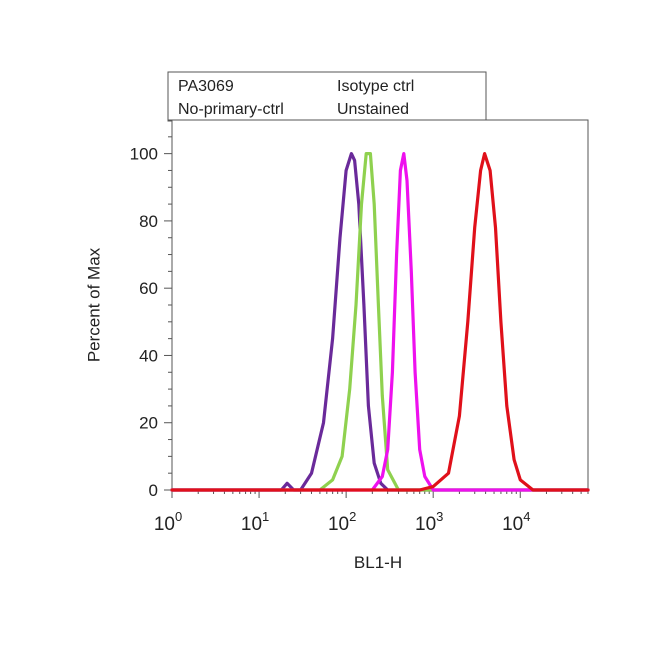  What do you see at coordinates (93, 304) in the screenshot?
I see `y-axis-label: Percent of Max` at bounding box center [93, 304].